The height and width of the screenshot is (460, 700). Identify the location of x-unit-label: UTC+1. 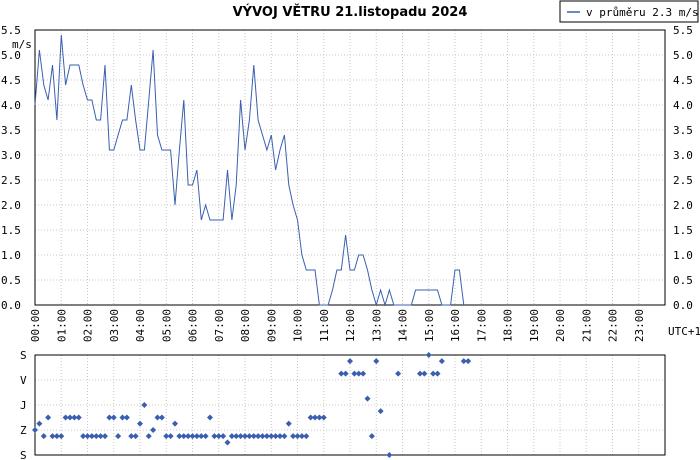
(684, 331).